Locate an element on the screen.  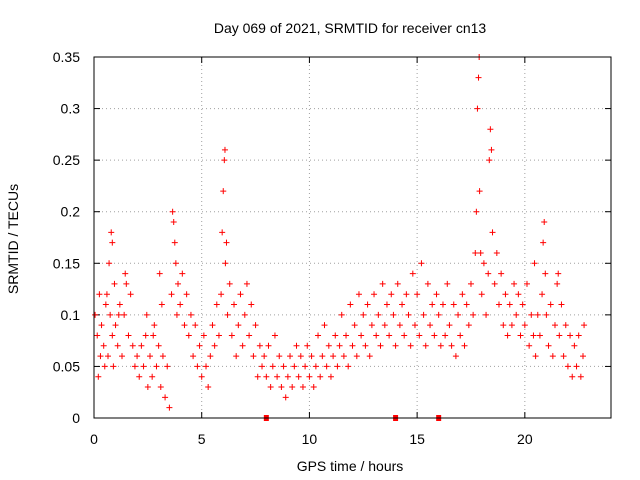
y-tick-label: 0.2 is located at coordinates (71, 212).